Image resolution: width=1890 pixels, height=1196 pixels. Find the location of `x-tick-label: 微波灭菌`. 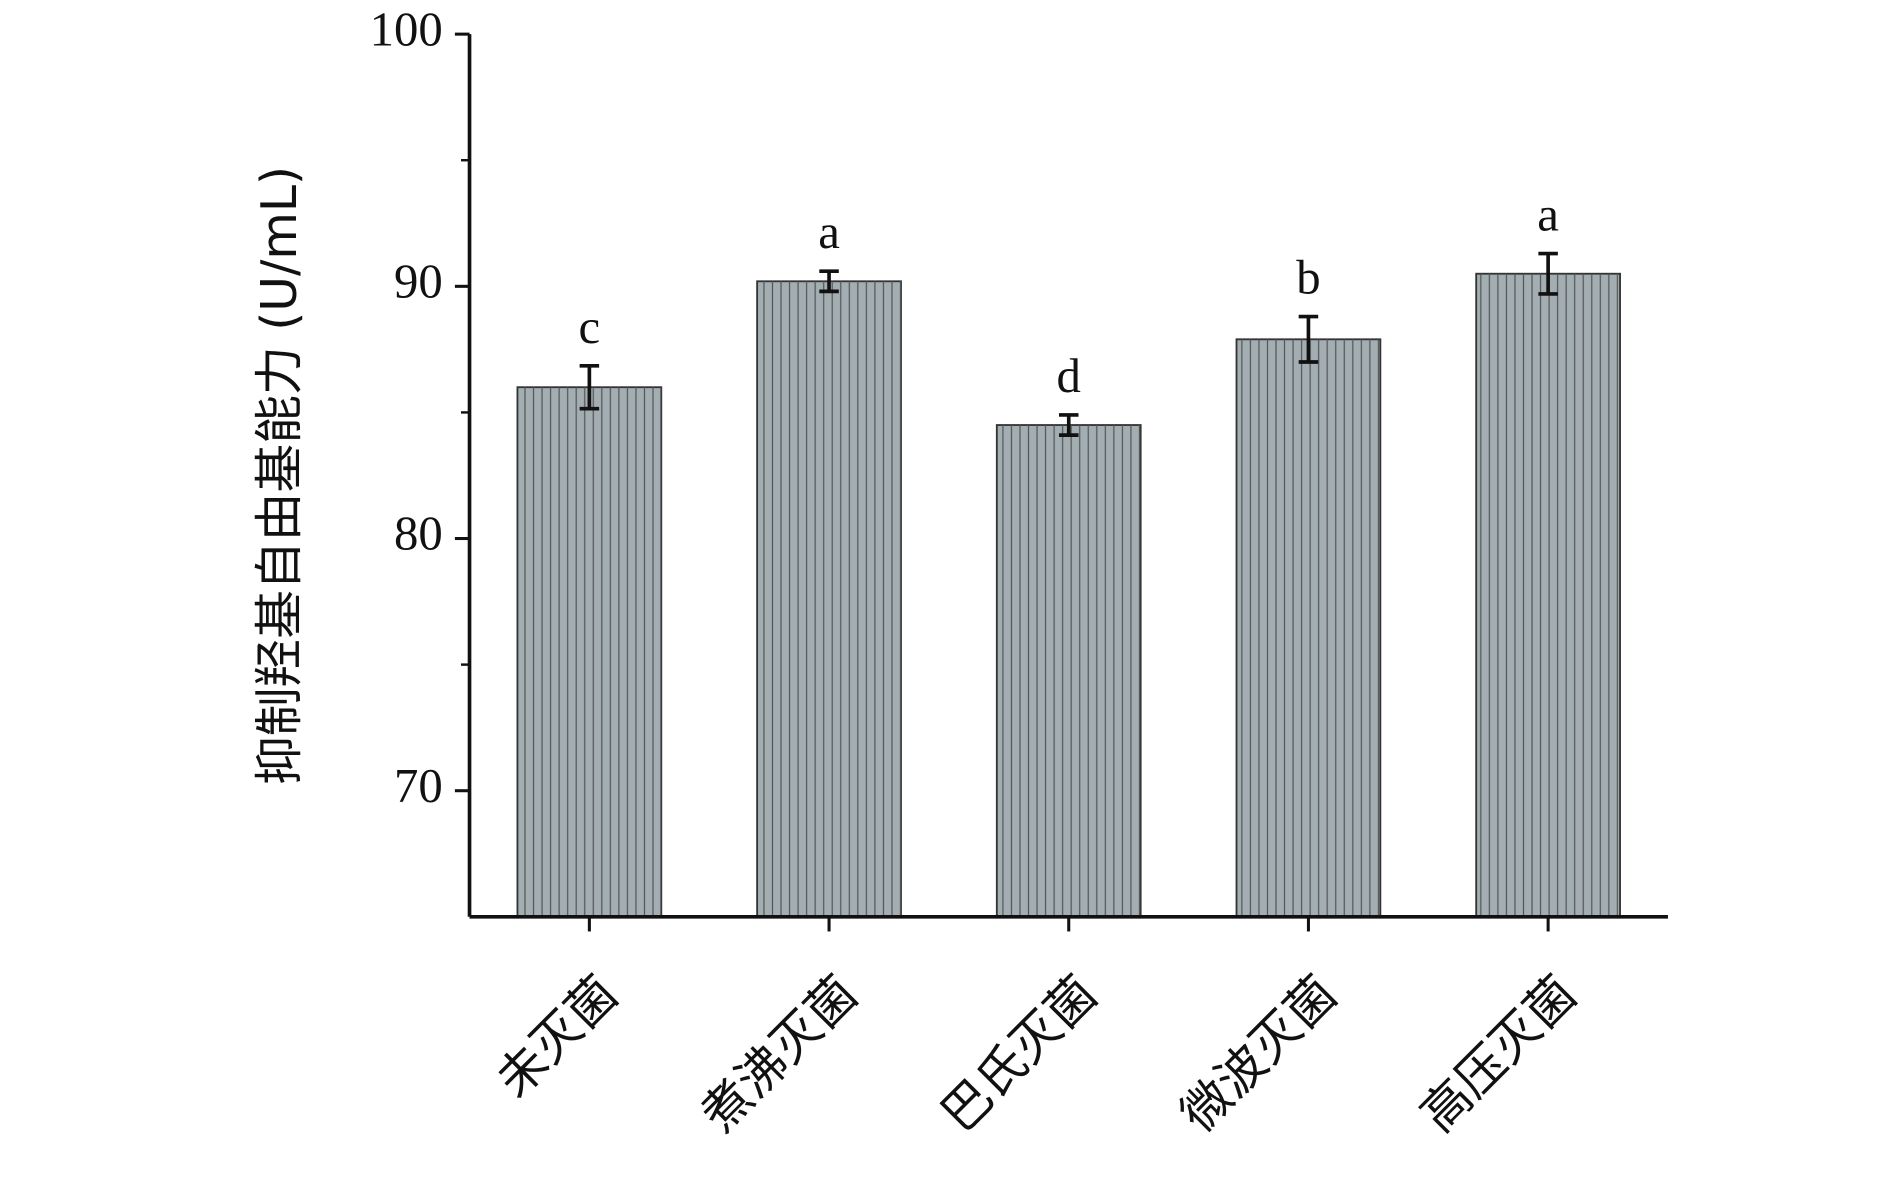

x-tick-label: 微波灭菌 is located at coordinates (1259, 1054).